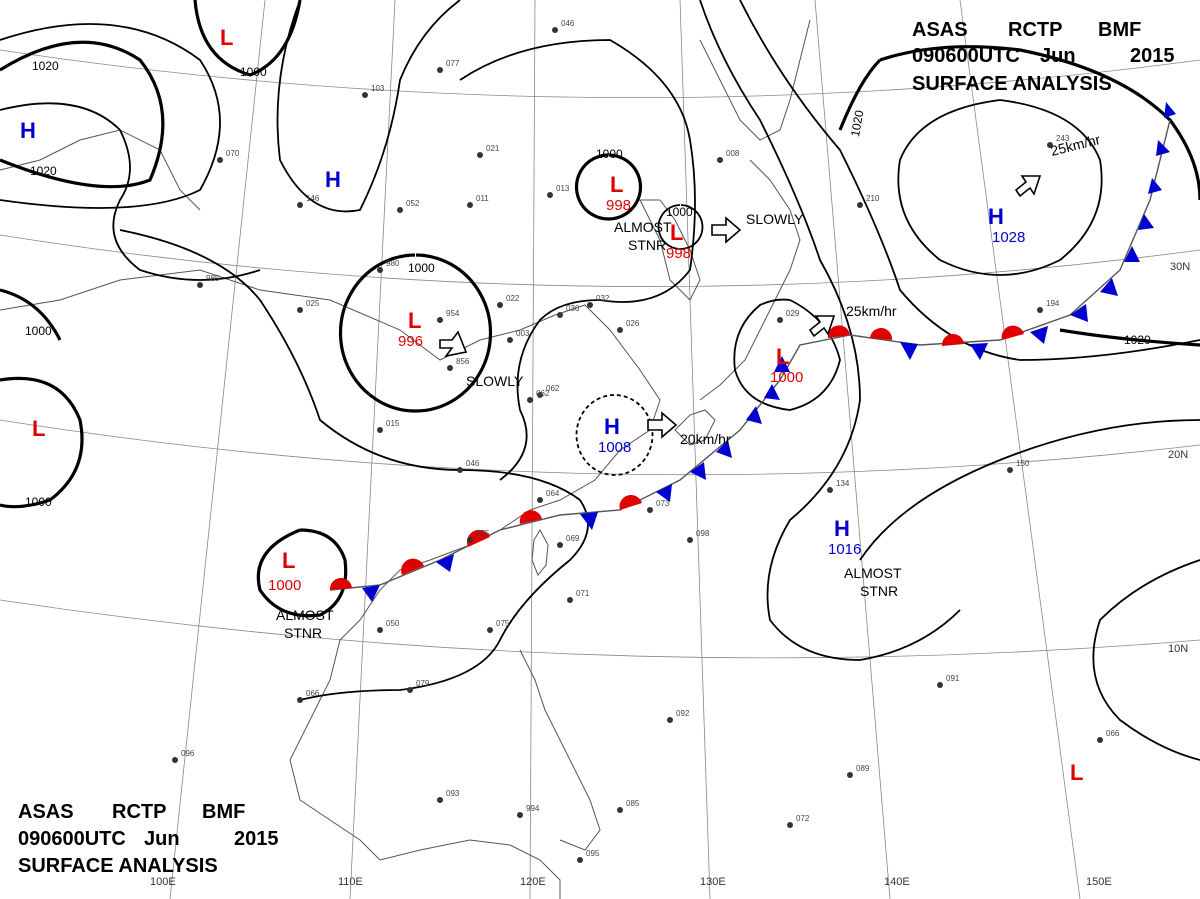  Describe the element at coordinates (583, 593) in the screenshot. I see `station-pressure-label: 071` at that location.